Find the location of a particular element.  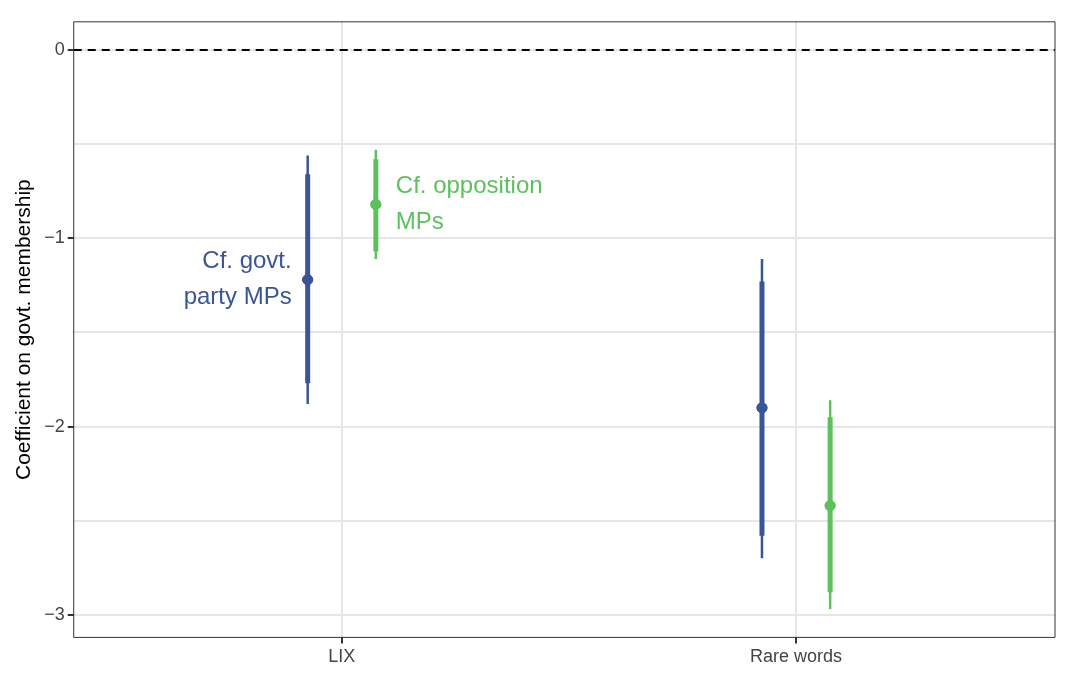

series-label: Cf. opposition MPs is located at coordinates (469, 203).